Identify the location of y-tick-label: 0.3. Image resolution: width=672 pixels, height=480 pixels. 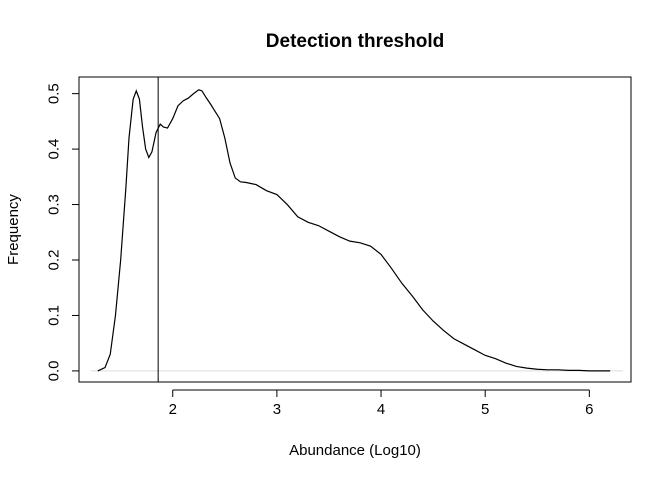
(54, 204).